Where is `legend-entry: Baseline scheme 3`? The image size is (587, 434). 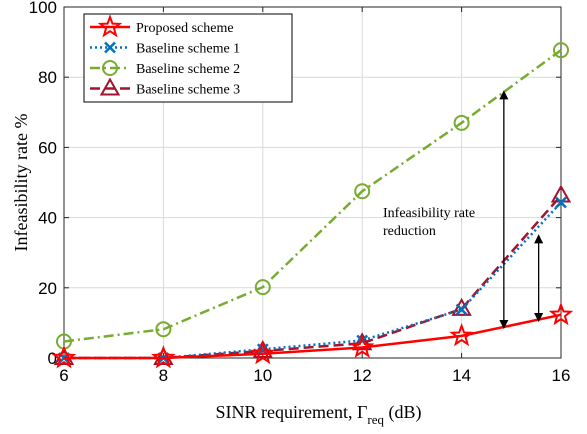
legend-entry: Baseline scheme 3 is located at coordinates (165, 87).